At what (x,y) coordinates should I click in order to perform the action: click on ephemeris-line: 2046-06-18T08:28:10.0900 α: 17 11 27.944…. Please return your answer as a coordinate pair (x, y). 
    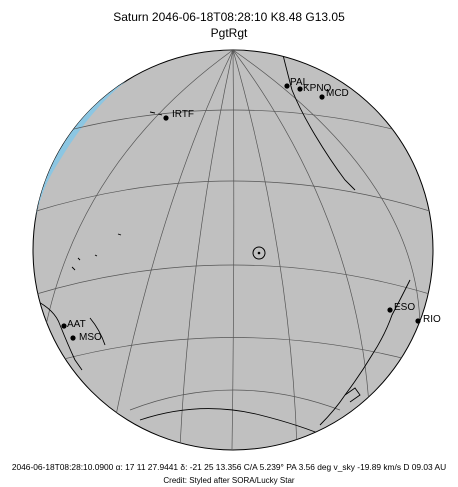
    Looking at the image, I should click on (229, 467).